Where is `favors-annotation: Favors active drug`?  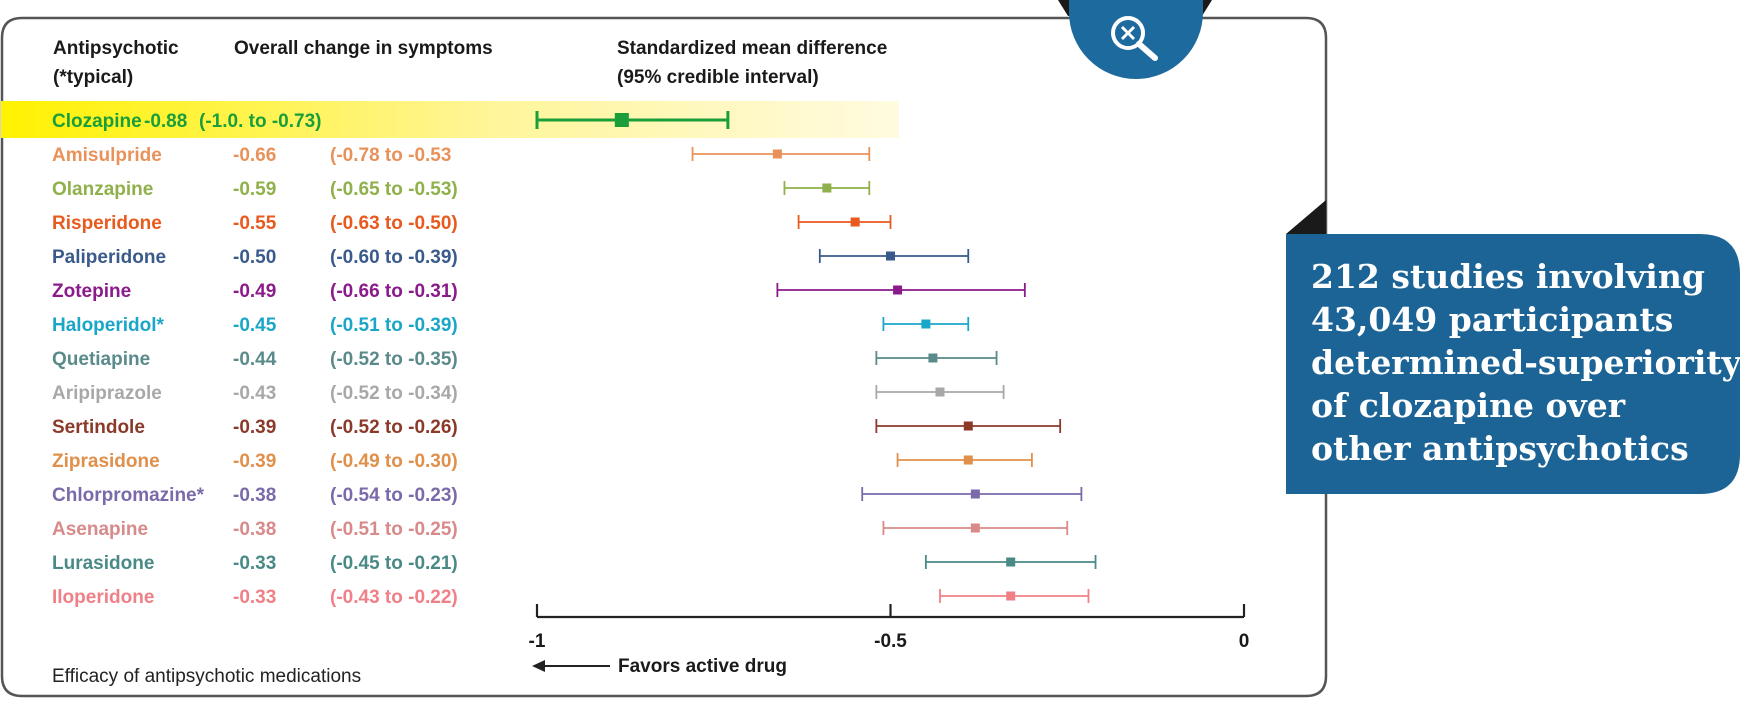
favors-annotation: Favors active drug is located at coordinates (659, 666).